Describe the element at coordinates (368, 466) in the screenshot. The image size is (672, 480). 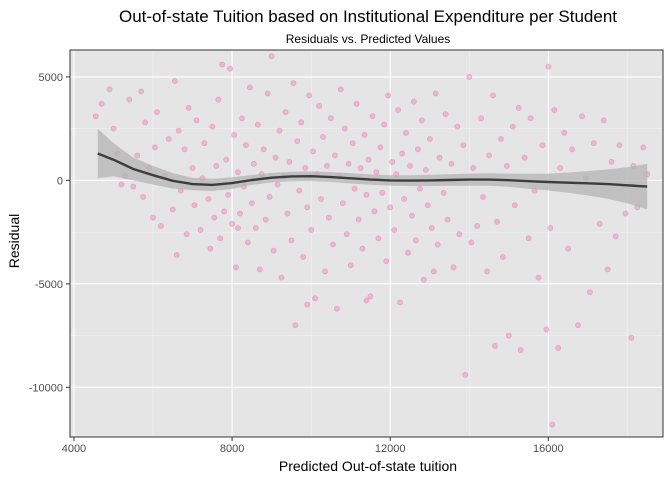
I see `x-axis-title: Predicted Out-of-state tuition` at that location.